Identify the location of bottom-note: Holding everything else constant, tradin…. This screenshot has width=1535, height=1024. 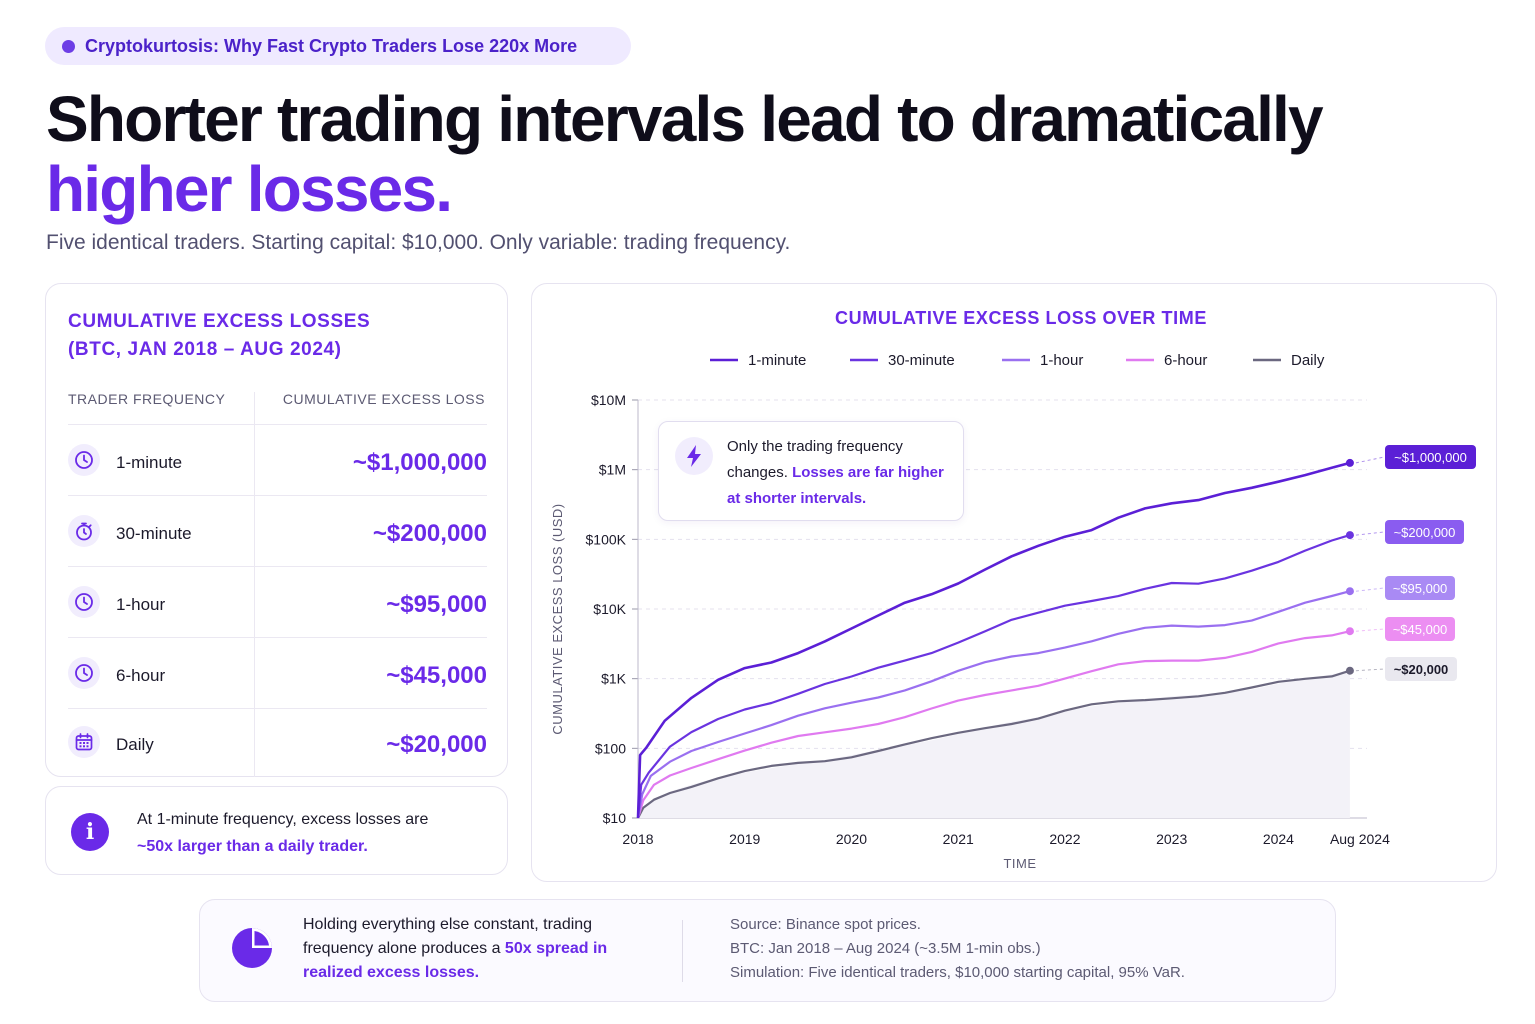
(468, 949).